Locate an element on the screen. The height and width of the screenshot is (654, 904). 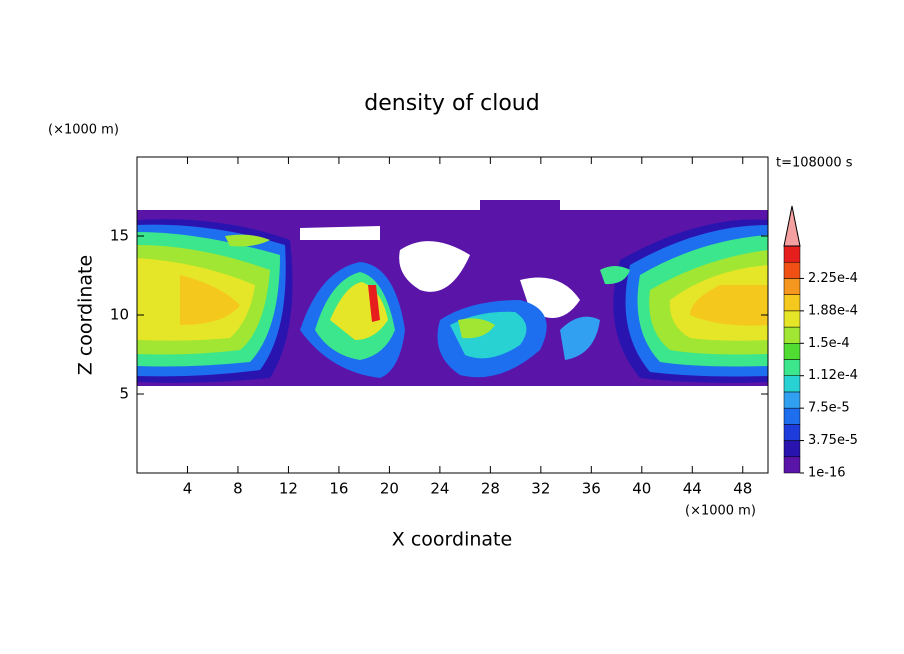
x-tick-label: 40 is located at coordinates (641, 489).